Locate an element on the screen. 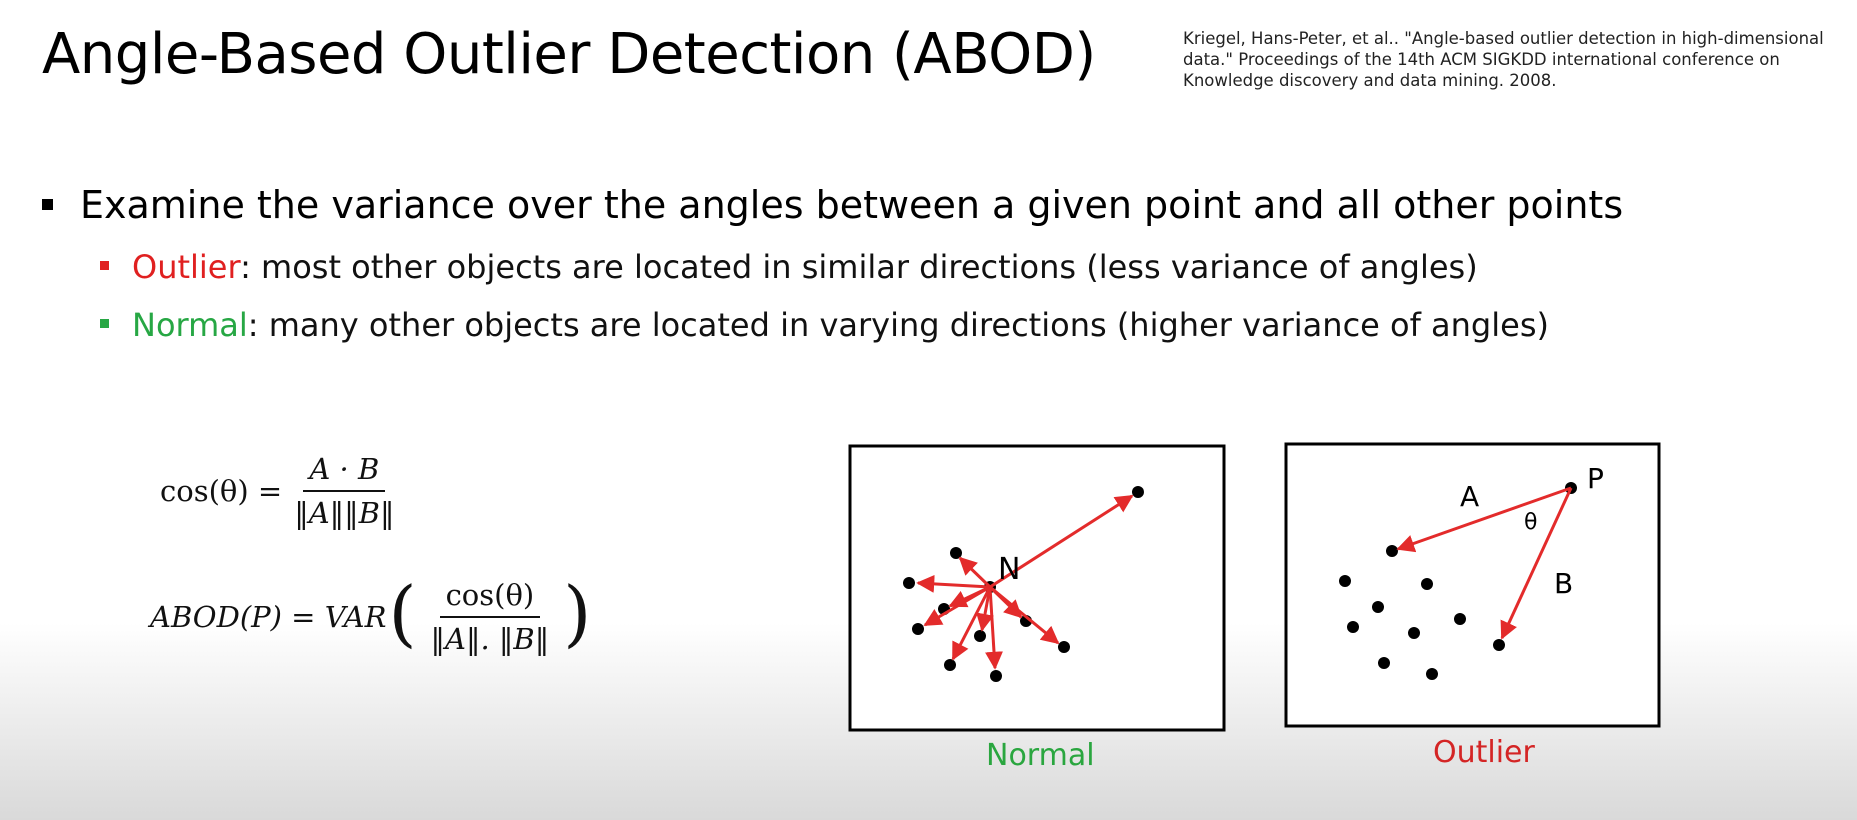  left-paren: ( is located at coordinates (402, 613).